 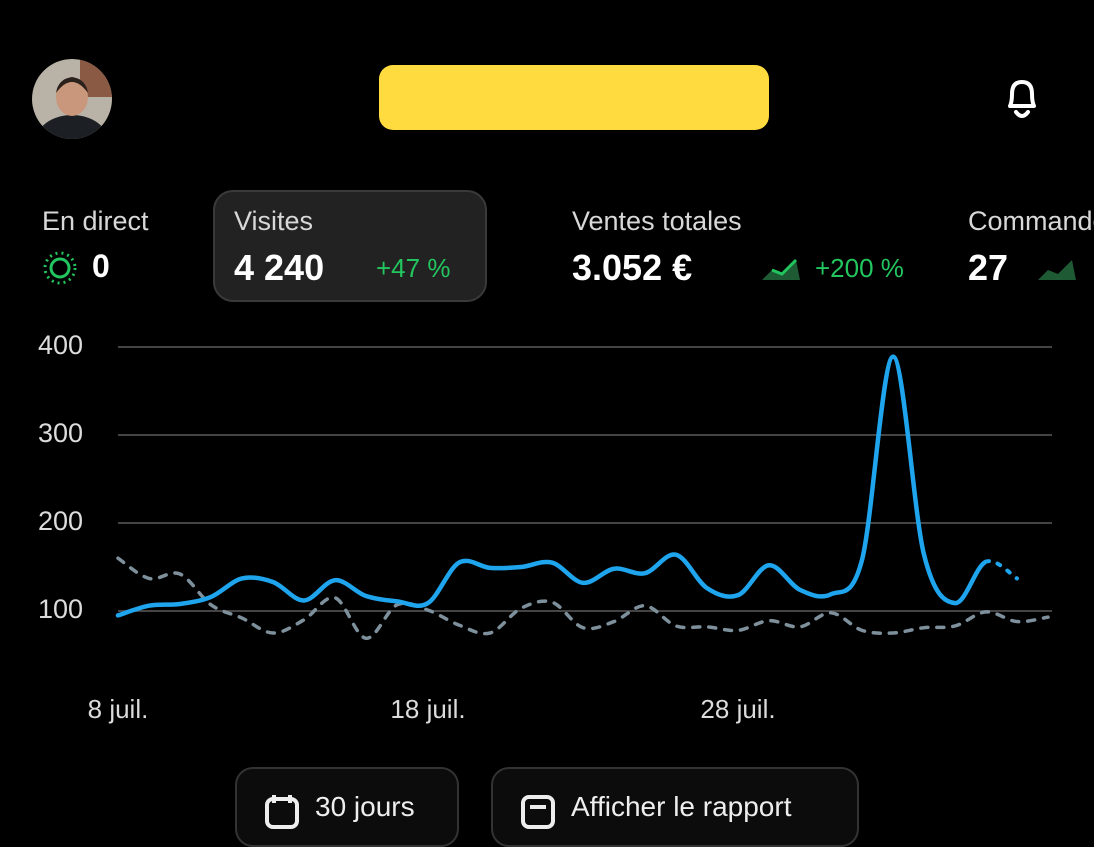 What do you see at coordinates (681, 806) in the screenshot?
I see `button-label: Afficher le rapport` at bounding box center [681, 806].